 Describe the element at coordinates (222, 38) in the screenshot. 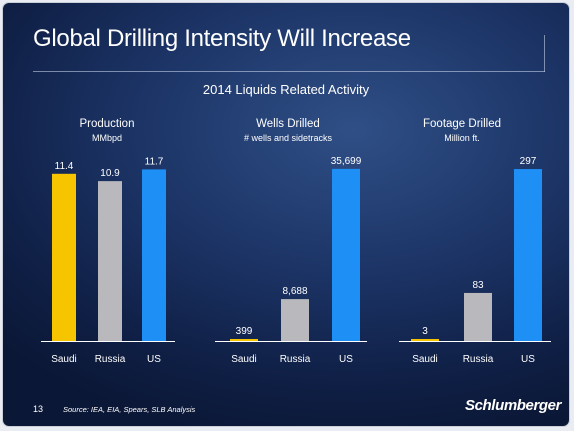

I see `slide-title: Global Drilling Intensity Will Increase` at that location.